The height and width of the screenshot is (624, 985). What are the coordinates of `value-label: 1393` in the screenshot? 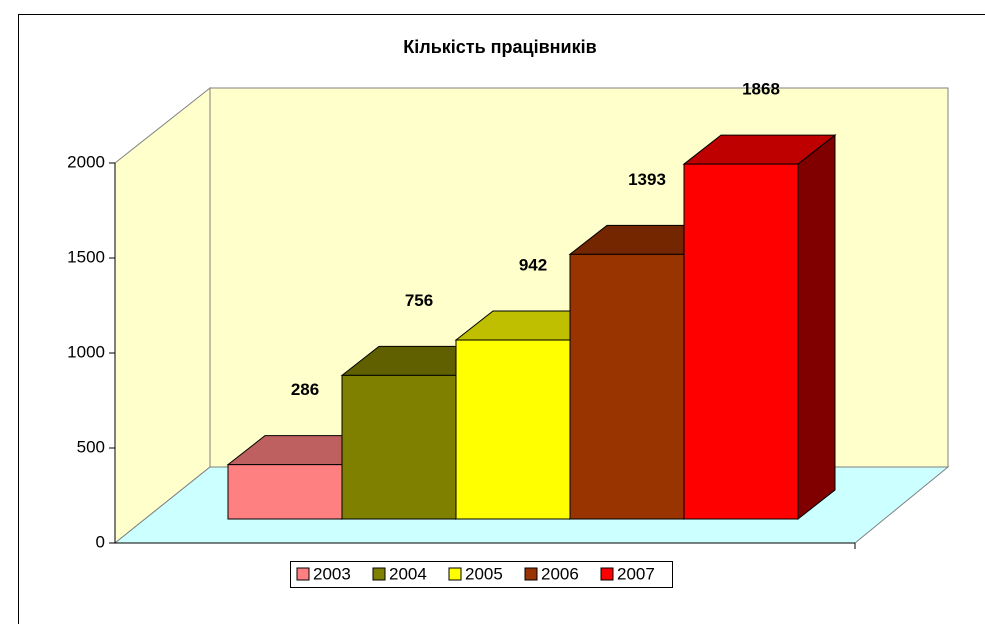 It's located at (647, 179).